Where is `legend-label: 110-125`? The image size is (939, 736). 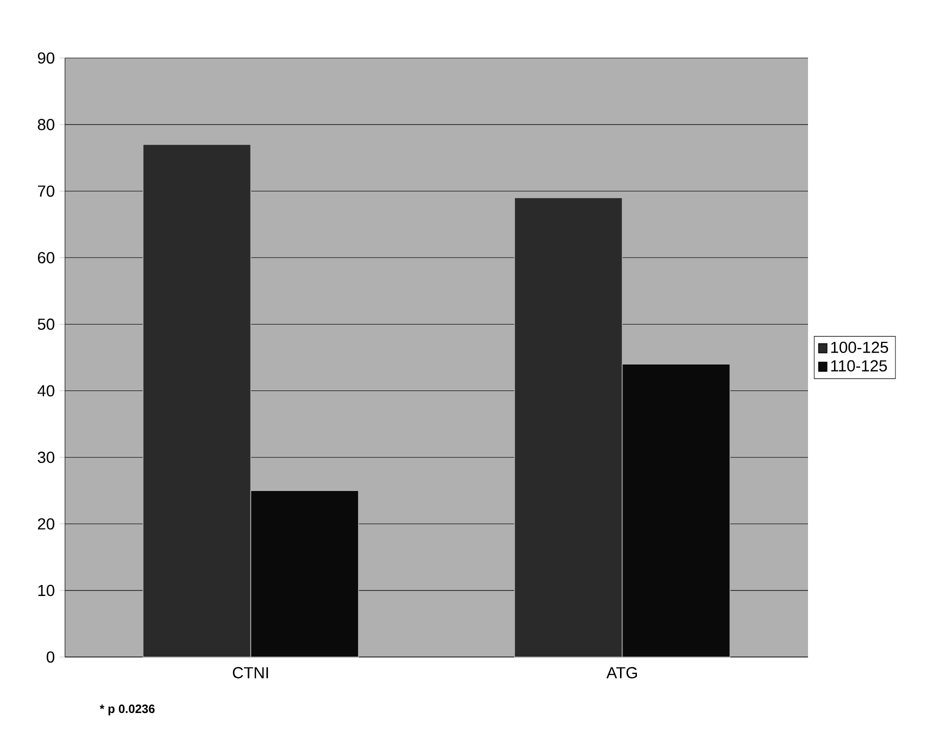 legend-label: 110-125 is located at coordinates (859, 366).